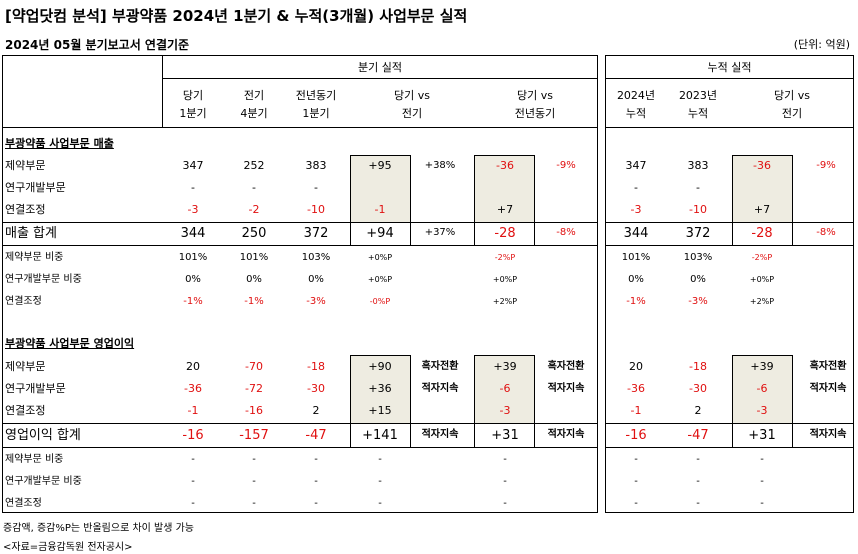 Image resolution: width=858 pixels, height=554 pixels. Describe the element at coordinates (70, 343) in the screenshot. I see `op-section-title: 부광약품 사업부문 영업이익` at that location.